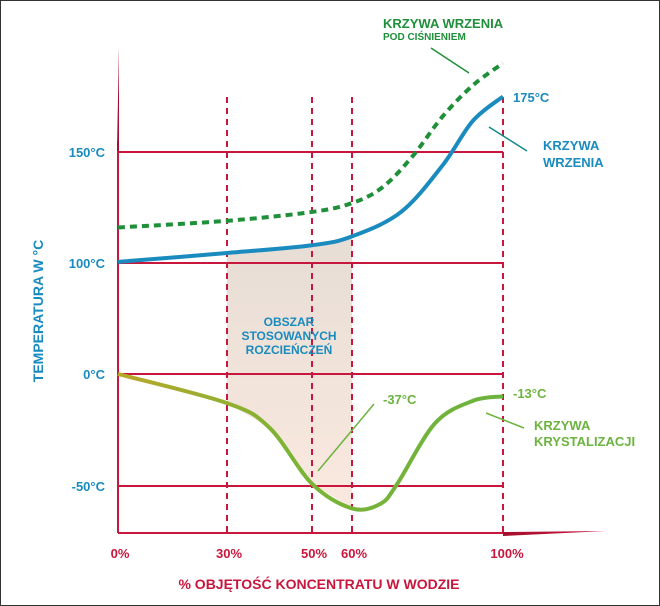 This screenshot has width=660, height=606. Describe the element at coordinates (573, 162) in the screenshot. I see `boiling-curve-label-2: WRZENIA` at that location.